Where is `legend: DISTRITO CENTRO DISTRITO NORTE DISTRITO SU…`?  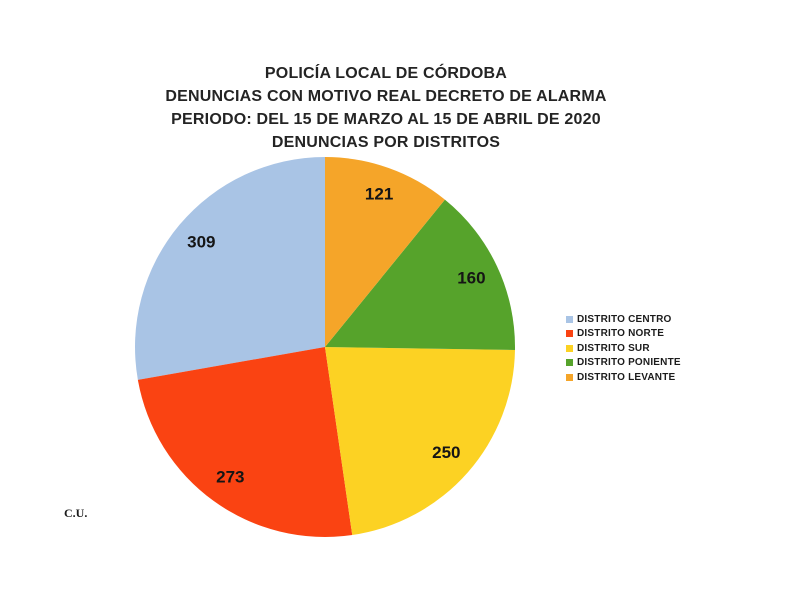 legend: DISTRITO CENTRO DISTRITO NORTE DISTRITO SU… is located at coordinates (623, 348).